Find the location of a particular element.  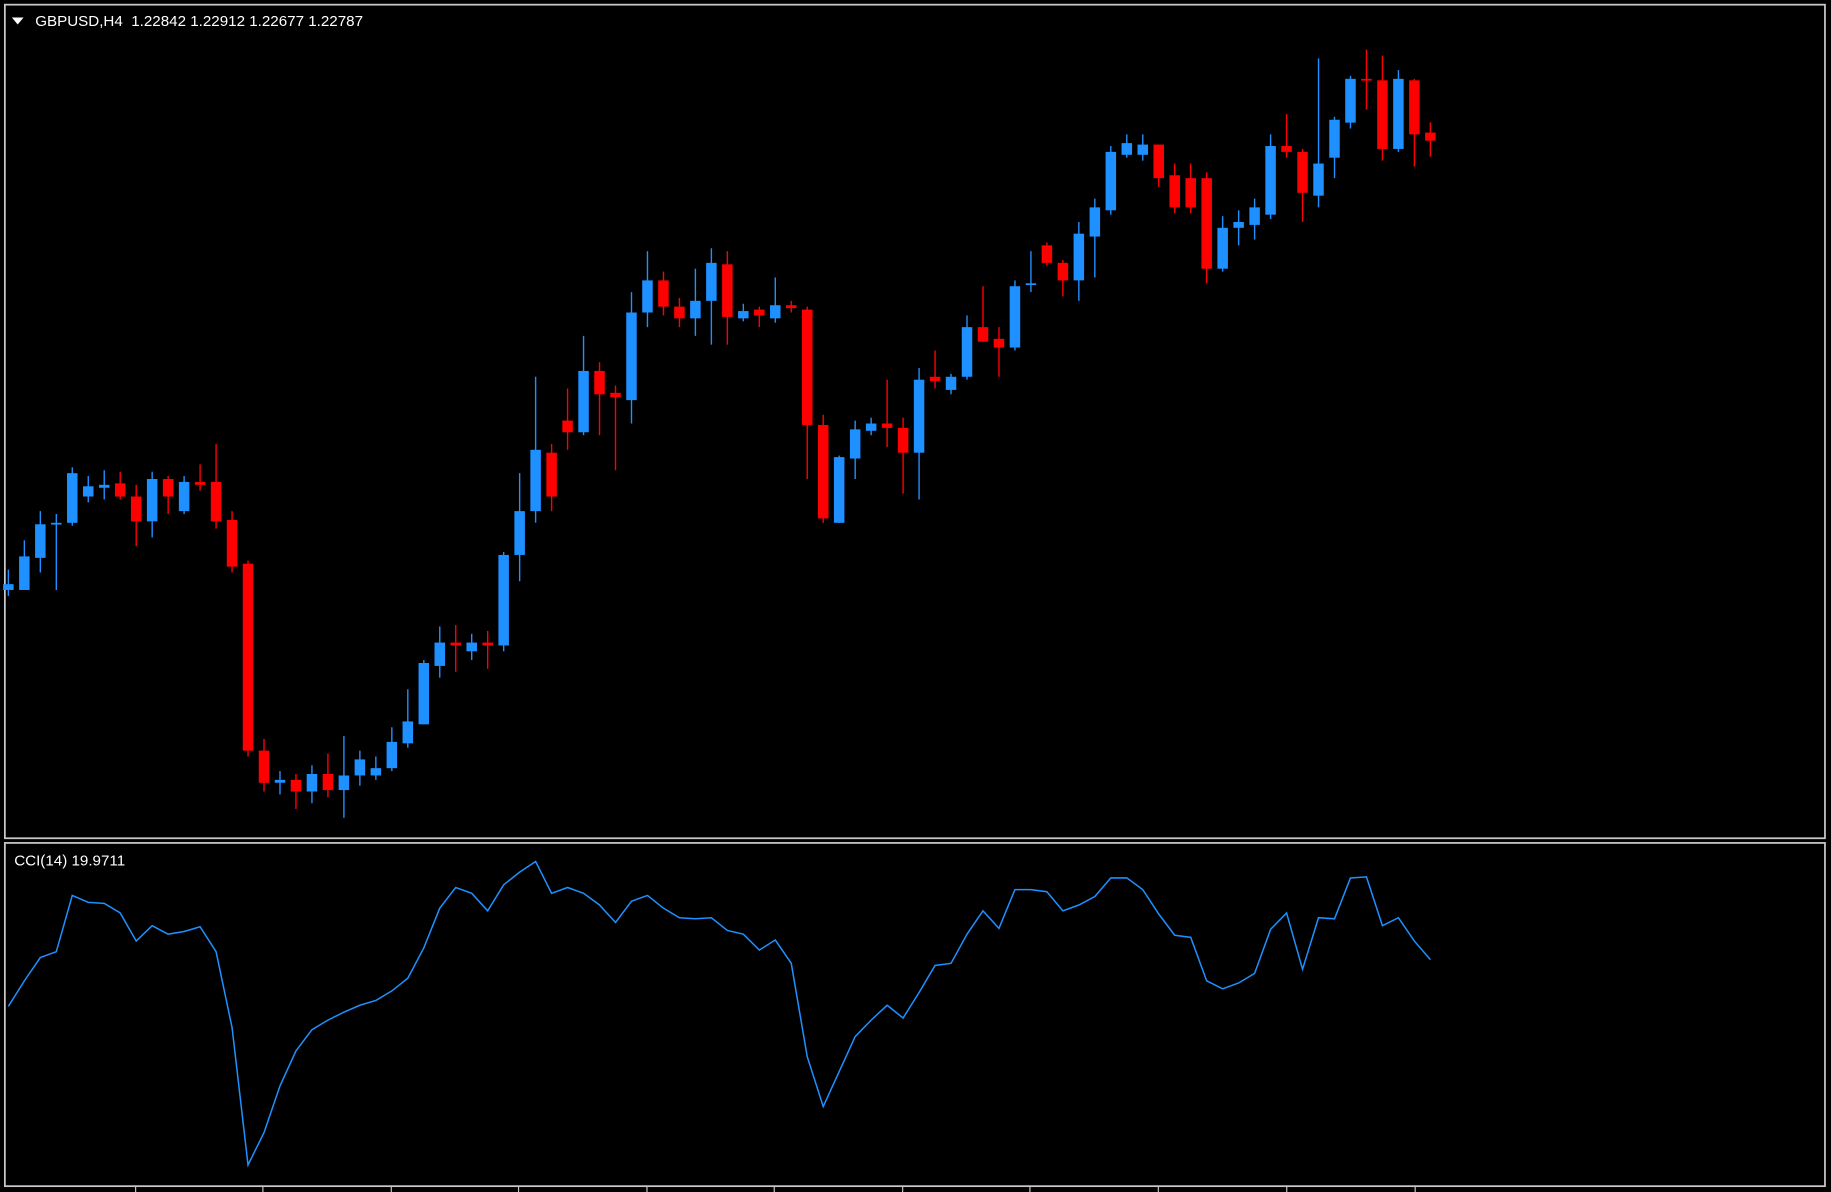

menu-triangle is located at coordinates (17, 21).